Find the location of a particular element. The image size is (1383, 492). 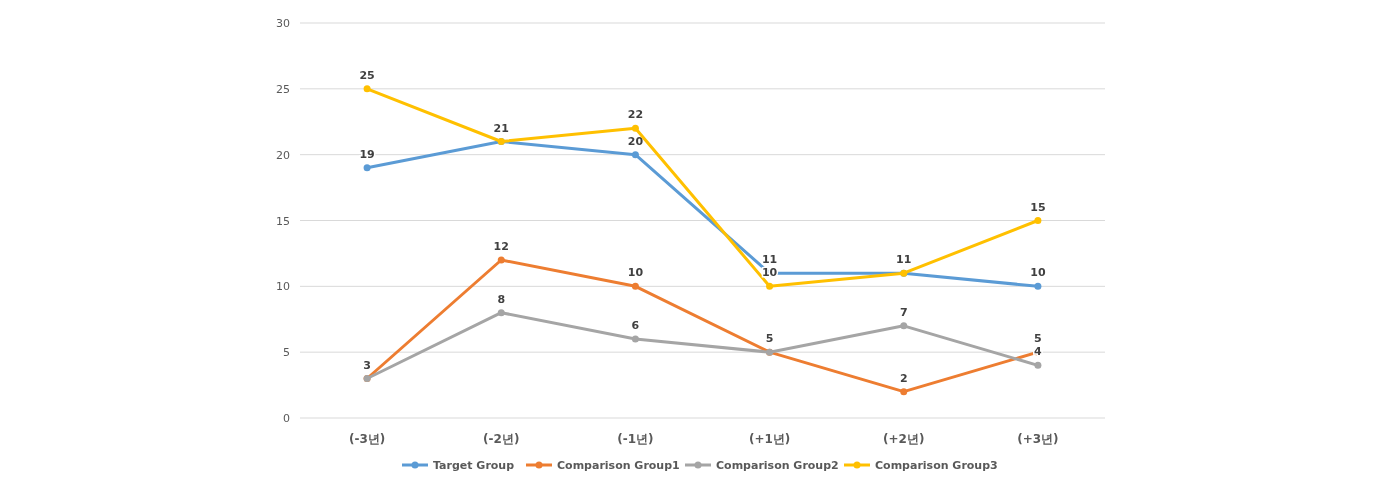

data-label: 7 is located at coordinates (903, 312).